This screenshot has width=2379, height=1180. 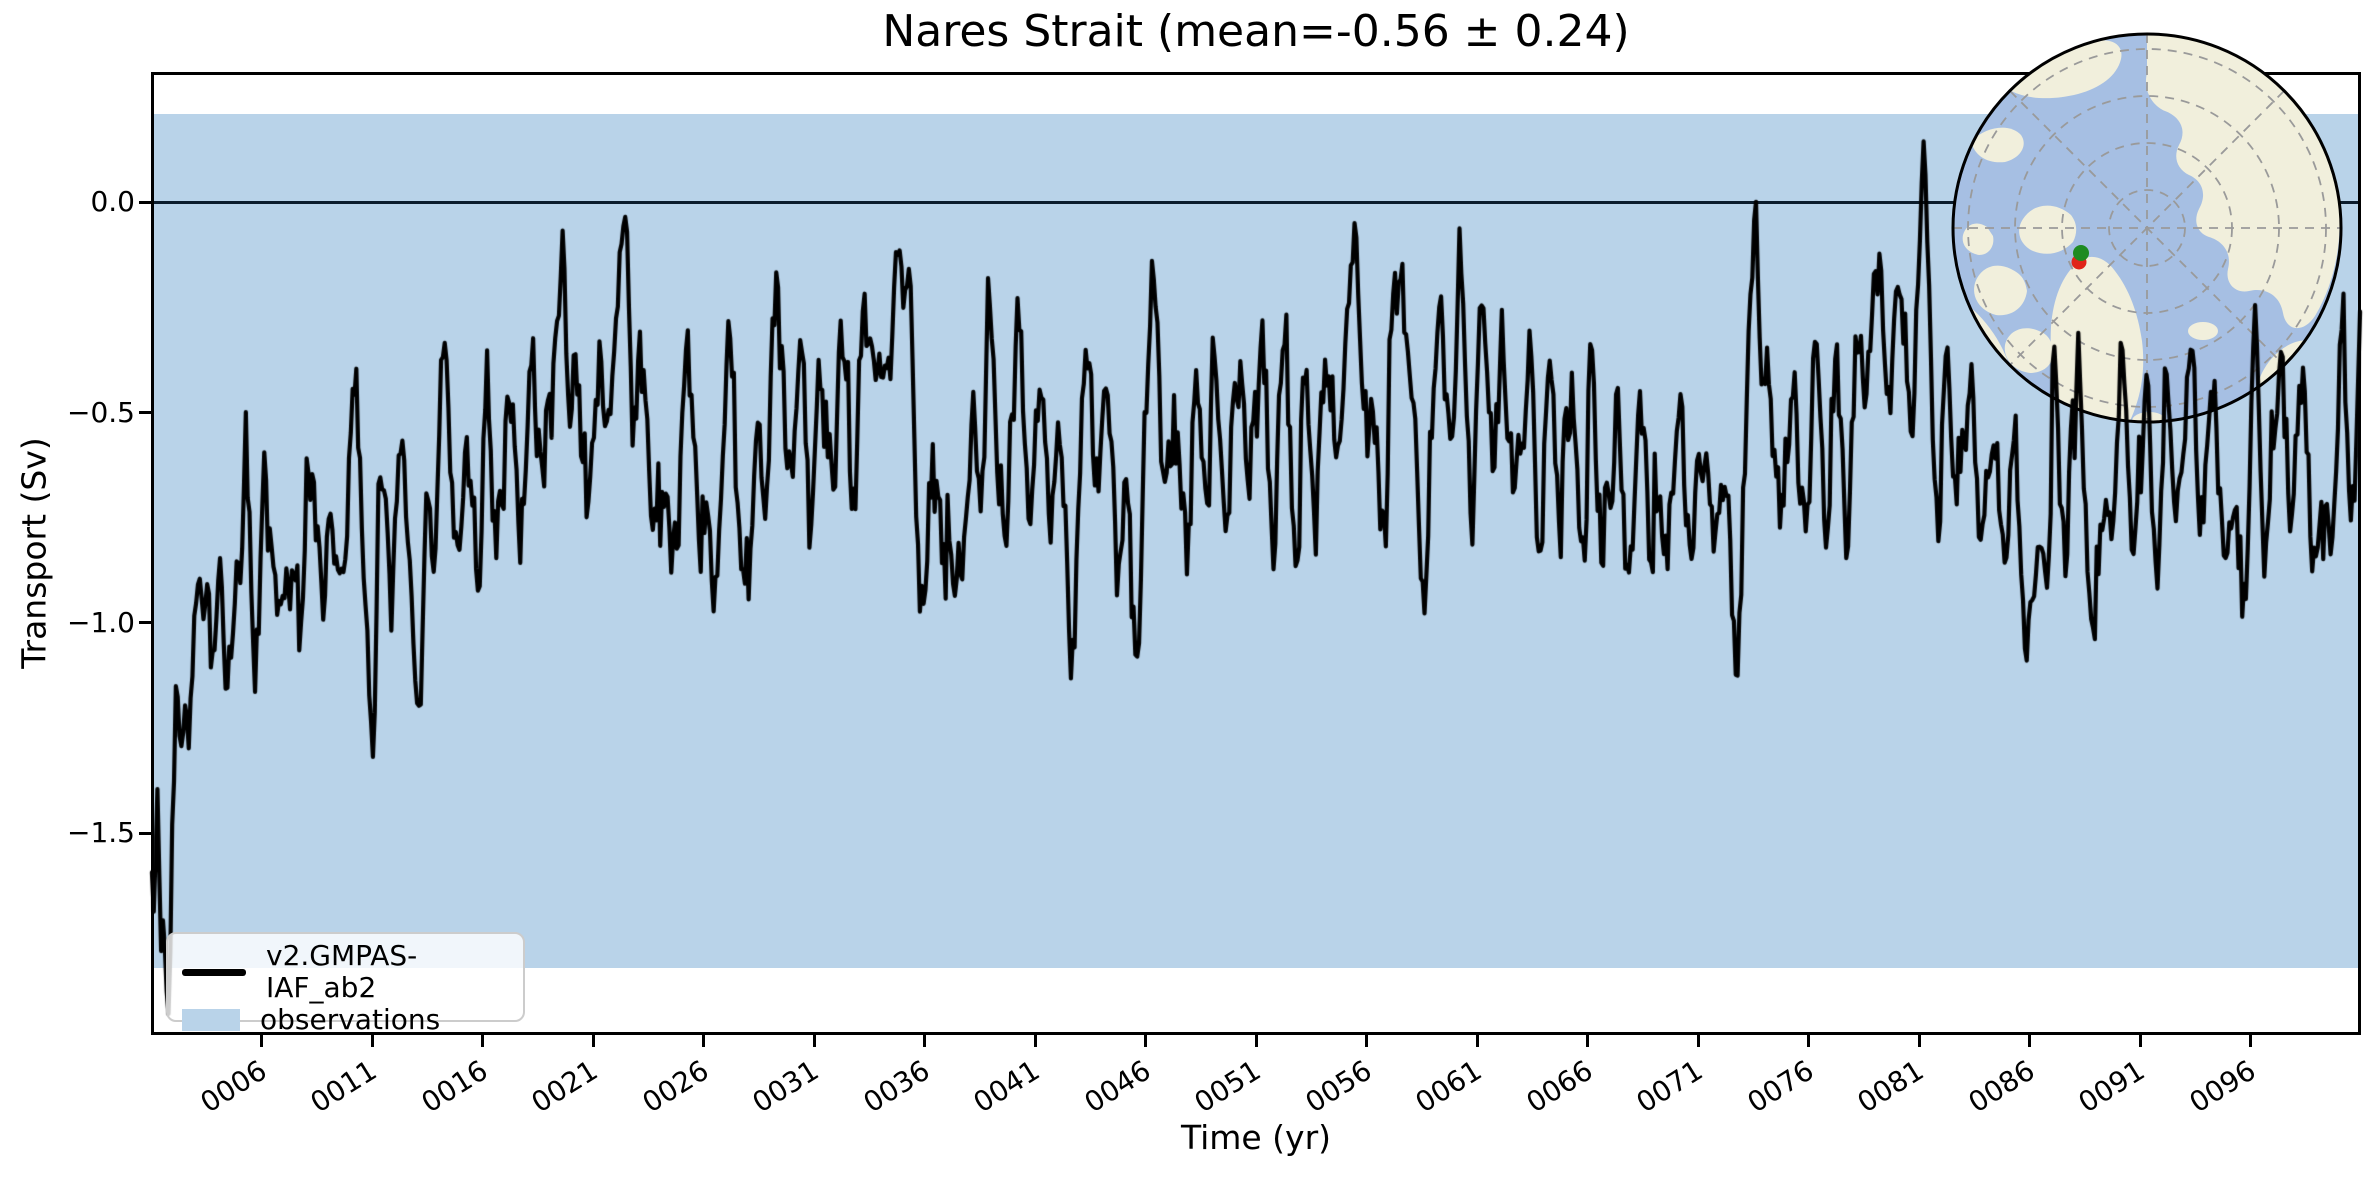 I want to click on legend-item-observations: observations, so click(x=345, y=1020).